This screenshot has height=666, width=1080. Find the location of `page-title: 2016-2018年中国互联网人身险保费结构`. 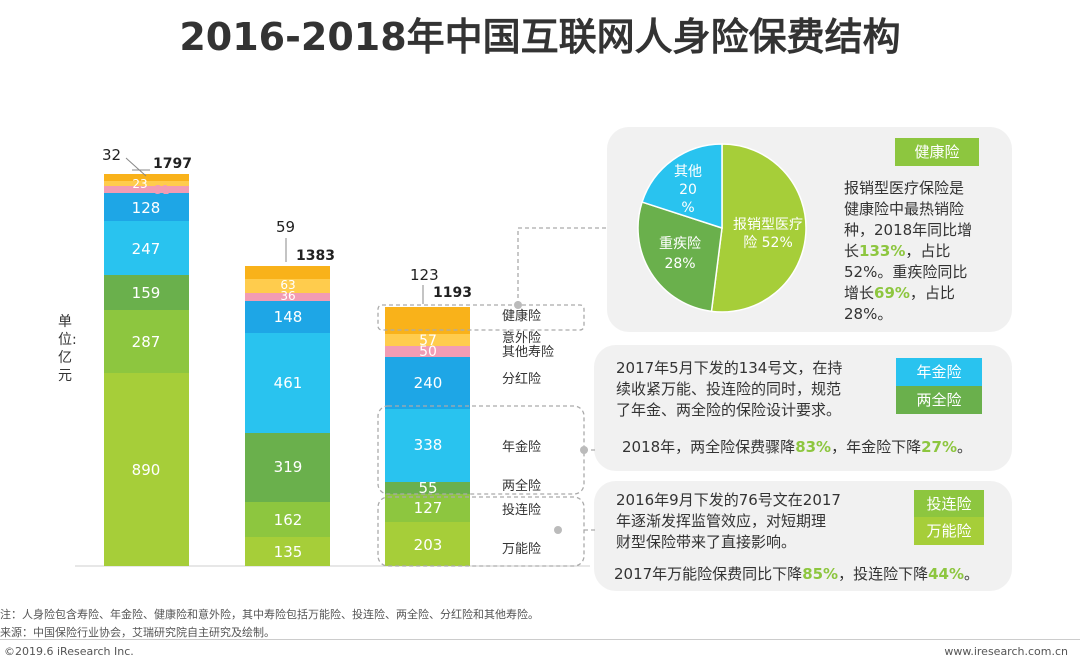

page-title: 2016-2018年中国互联网人身险保费结构 is located at coordinates (540, 37).